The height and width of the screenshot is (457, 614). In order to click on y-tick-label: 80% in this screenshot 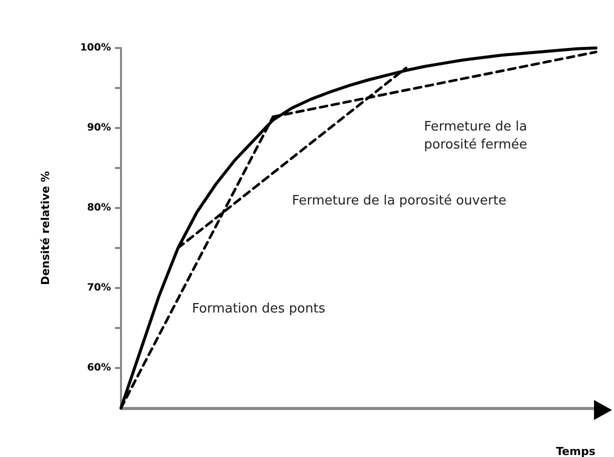, I will do `click(99, 208)`.